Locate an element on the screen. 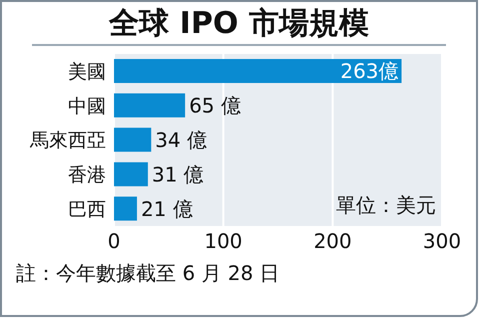  y-tick-label: 巴西 is located at coordinates (87, 209).